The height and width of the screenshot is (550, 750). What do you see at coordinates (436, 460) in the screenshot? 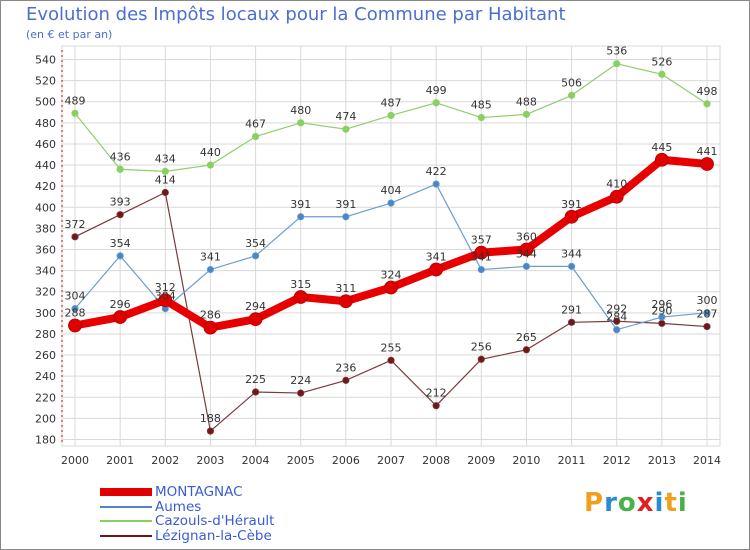
I see `x-tick-label: 2008` at bounding box center [436, 460].